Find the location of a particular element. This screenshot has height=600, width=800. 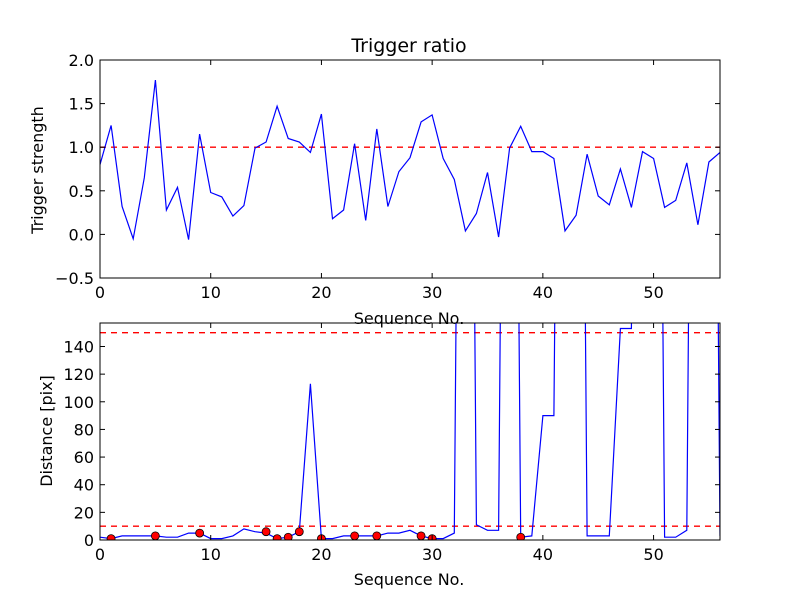

y-tick-label: 20 is located at coordinates (84, 512).